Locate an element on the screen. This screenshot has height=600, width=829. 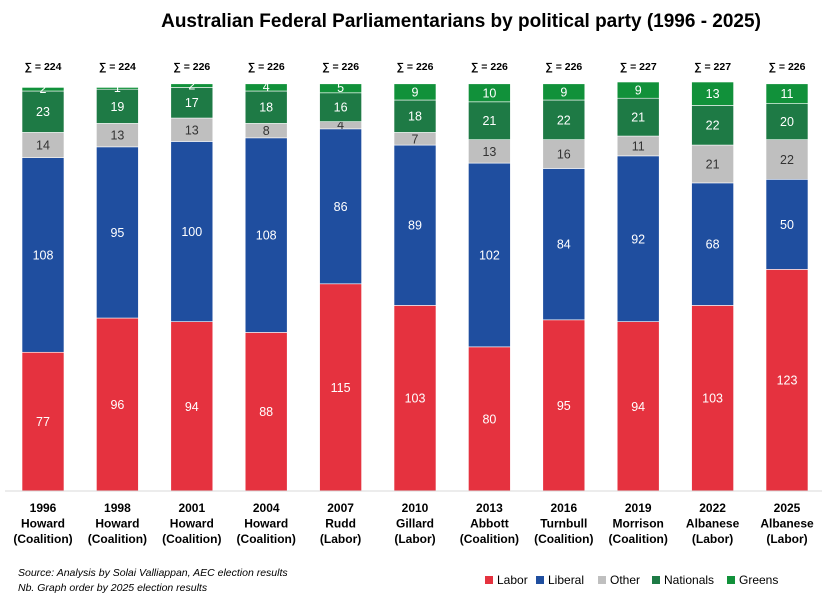
data-label-labor-2013: 80 is located at coordinates (489, 419).